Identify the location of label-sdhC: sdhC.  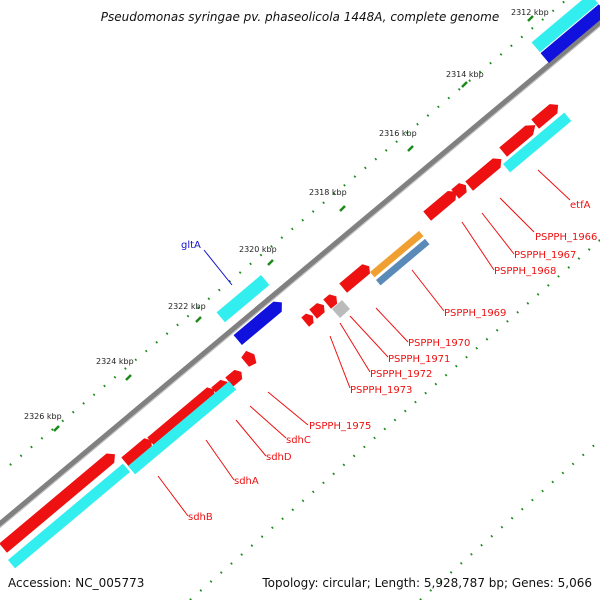
(298, 440).